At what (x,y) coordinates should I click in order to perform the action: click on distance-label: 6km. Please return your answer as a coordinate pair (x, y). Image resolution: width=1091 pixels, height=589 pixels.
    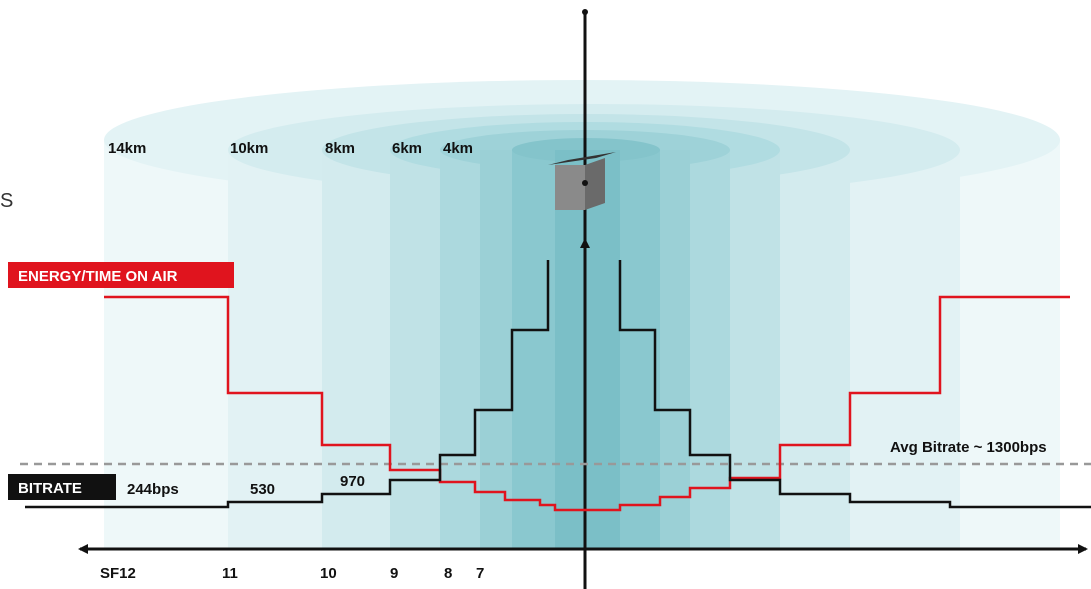
    Looking at the image, I should click on (407, 148).